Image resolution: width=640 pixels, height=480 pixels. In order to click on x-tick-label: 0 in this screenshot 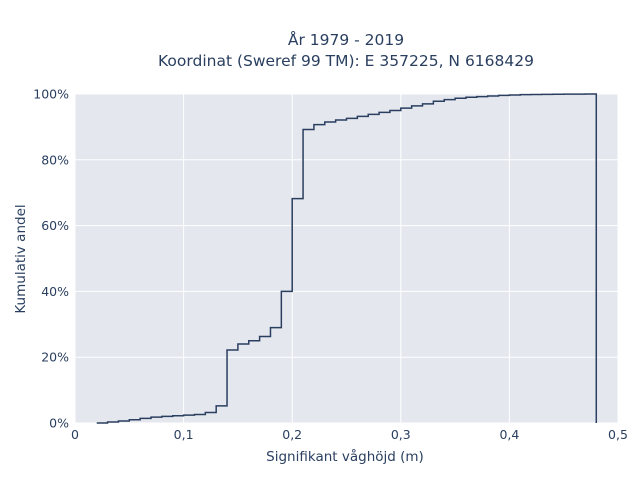, I will do `click(75, 434)`.